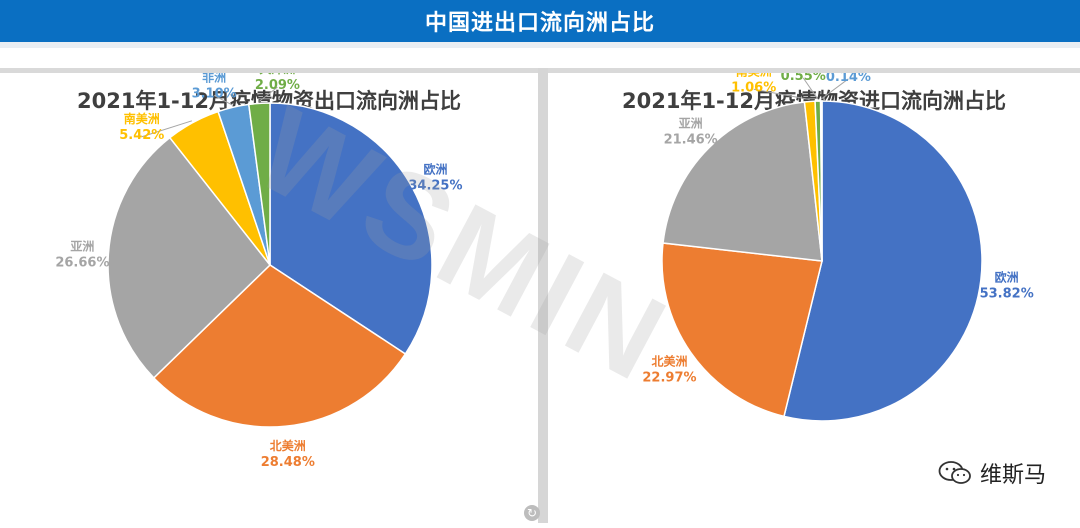 The width and height of the screenshot is (1080, 528). I want to click on slice-value-south-america: 1.06%, so click(753, 87).